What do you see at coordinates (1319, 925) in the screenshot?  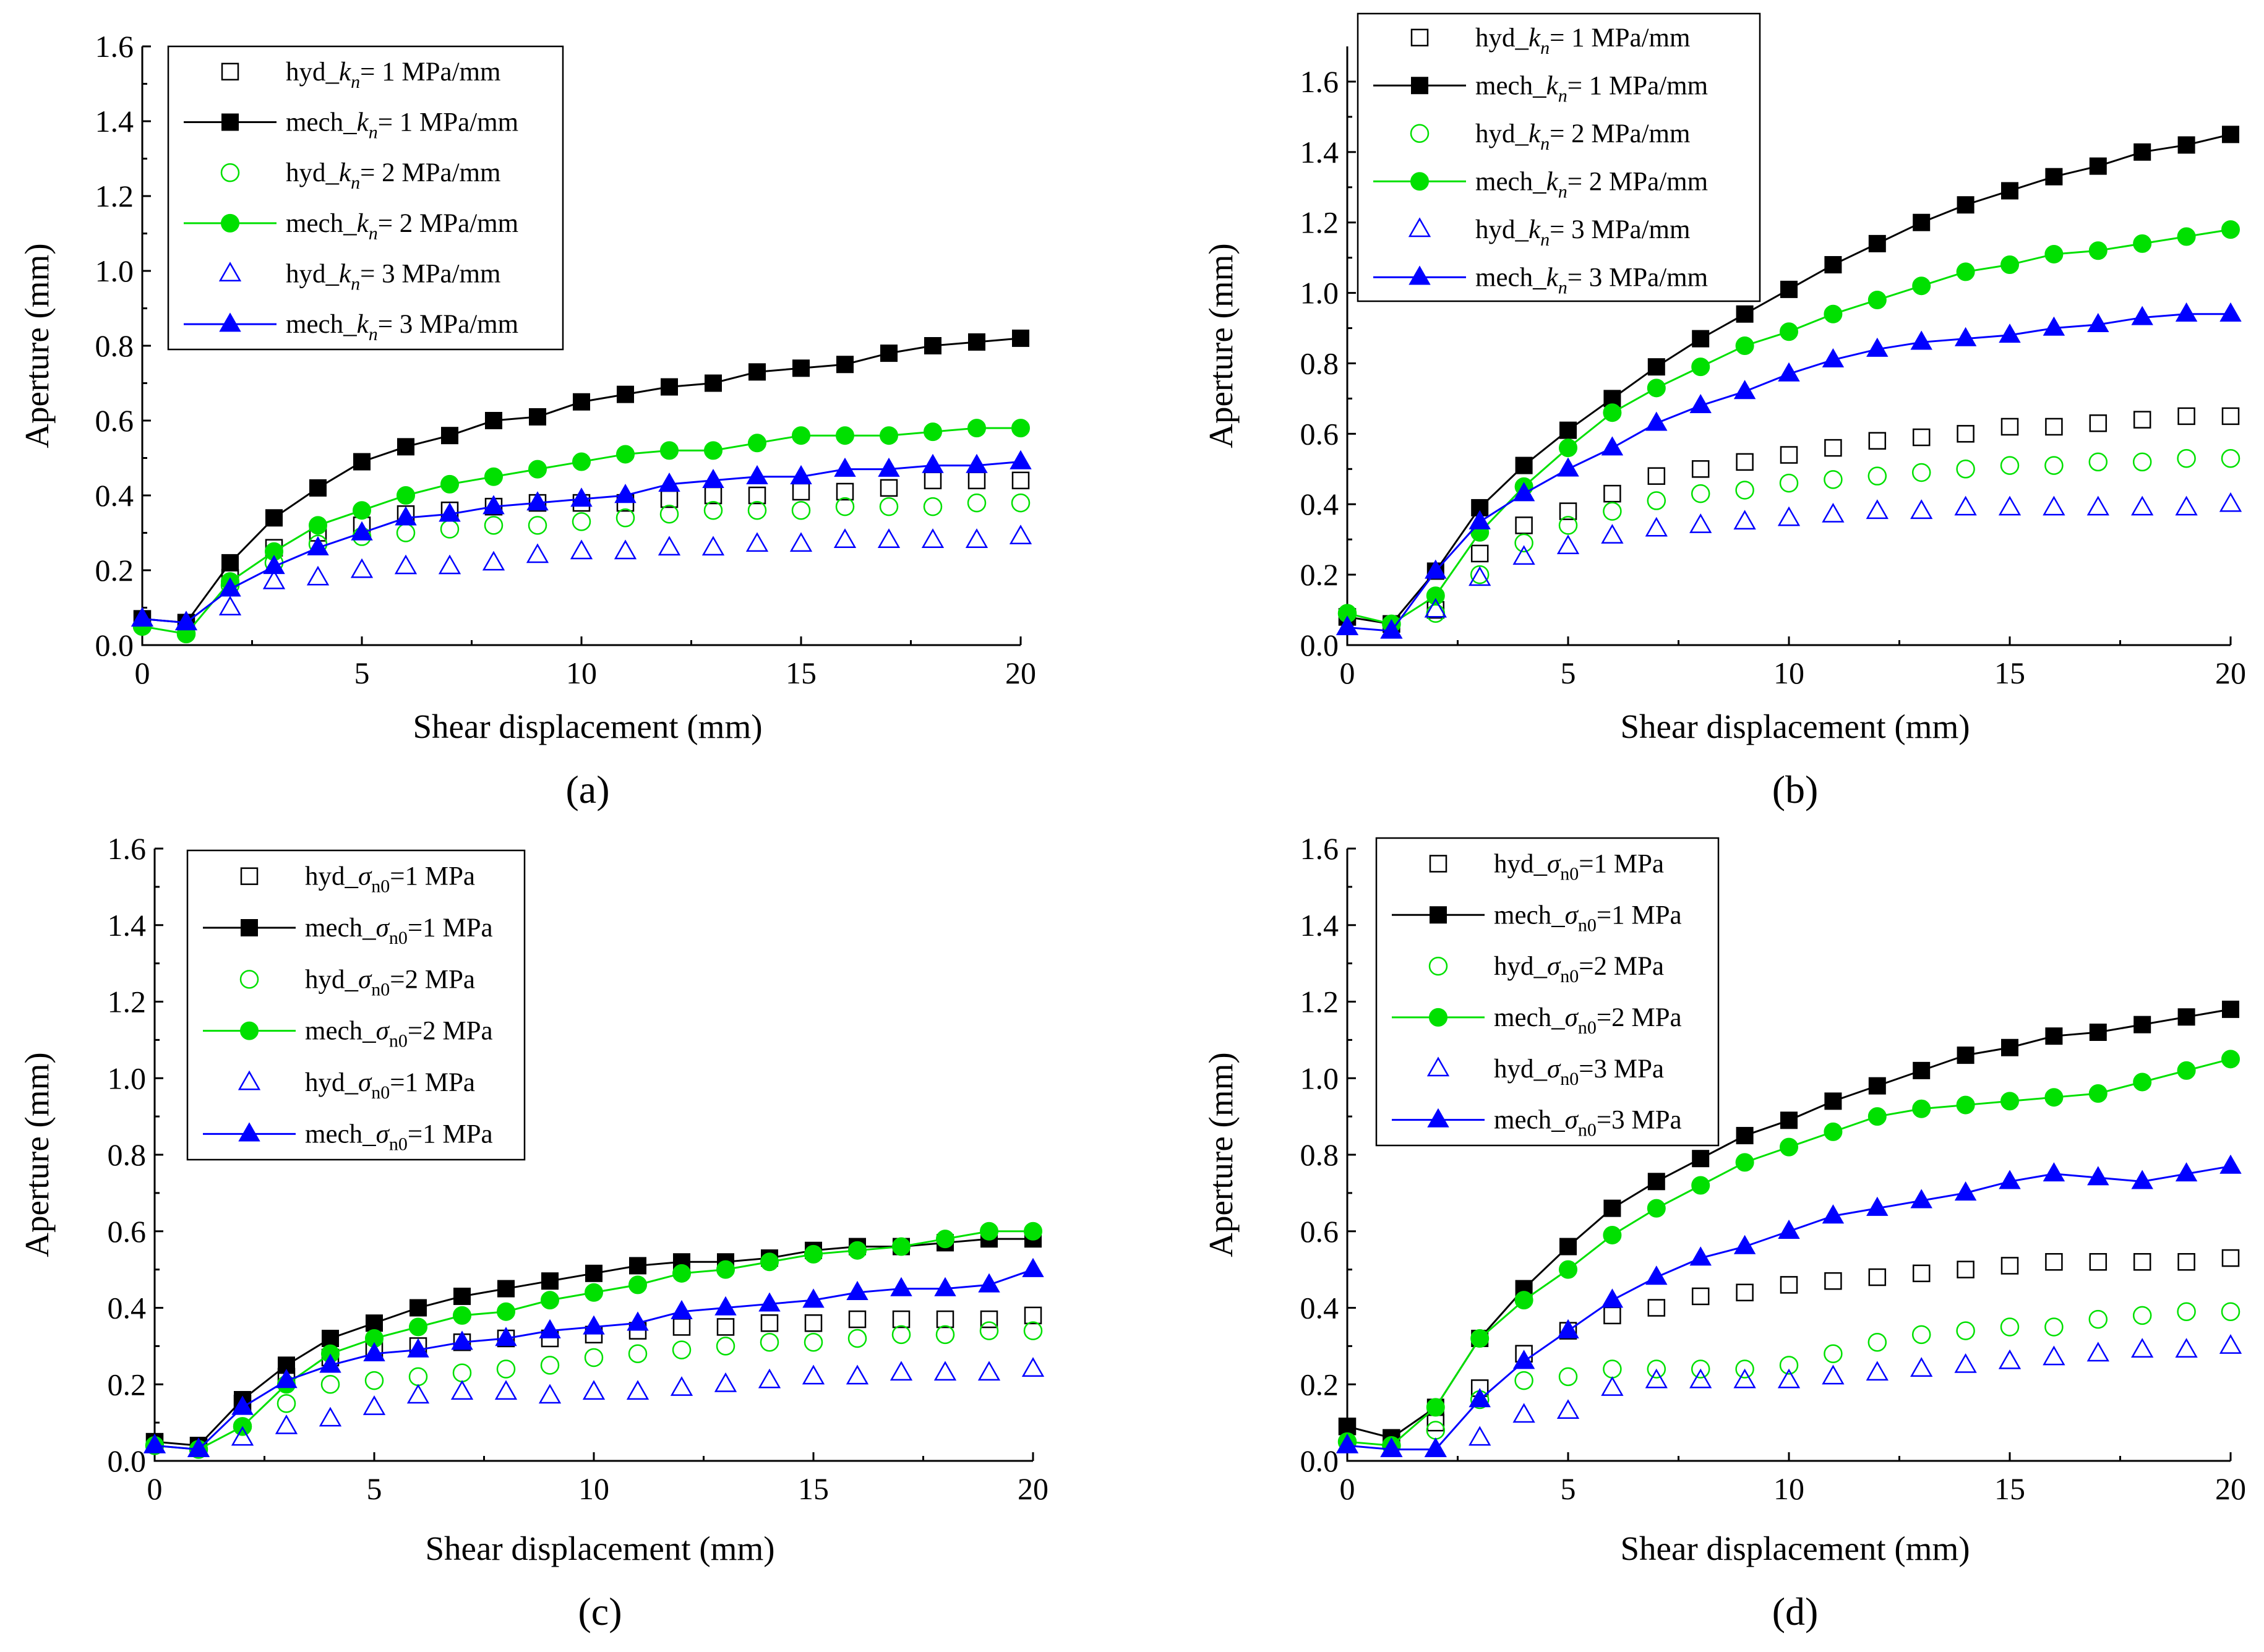 I see `y-tick-label: 1.4` at bounding box center [1319, 925].